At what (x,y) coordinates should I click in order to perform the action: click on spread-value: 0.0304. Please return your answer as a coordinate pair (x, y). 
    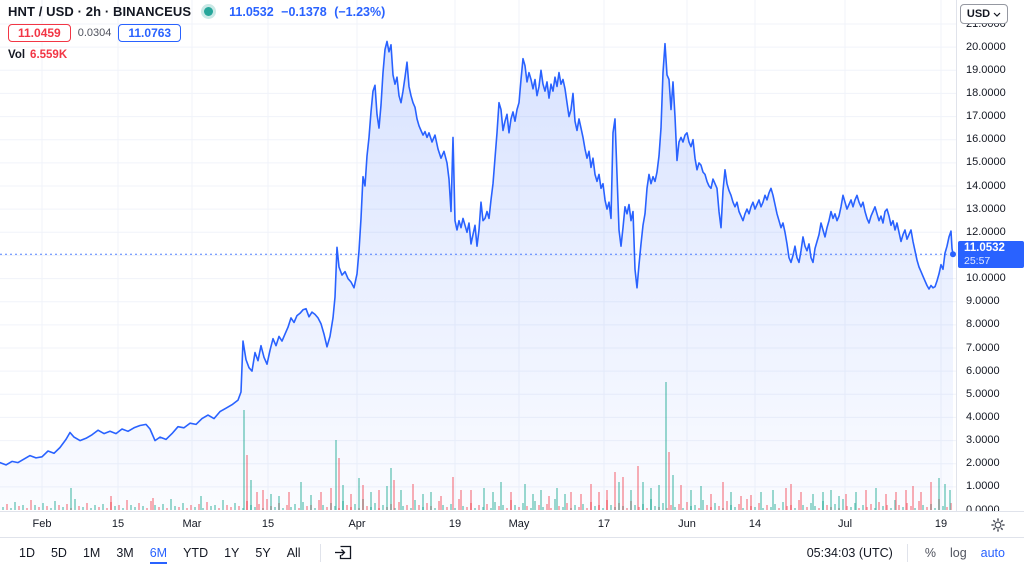
    Looking at the image, I should click on (94, 33).